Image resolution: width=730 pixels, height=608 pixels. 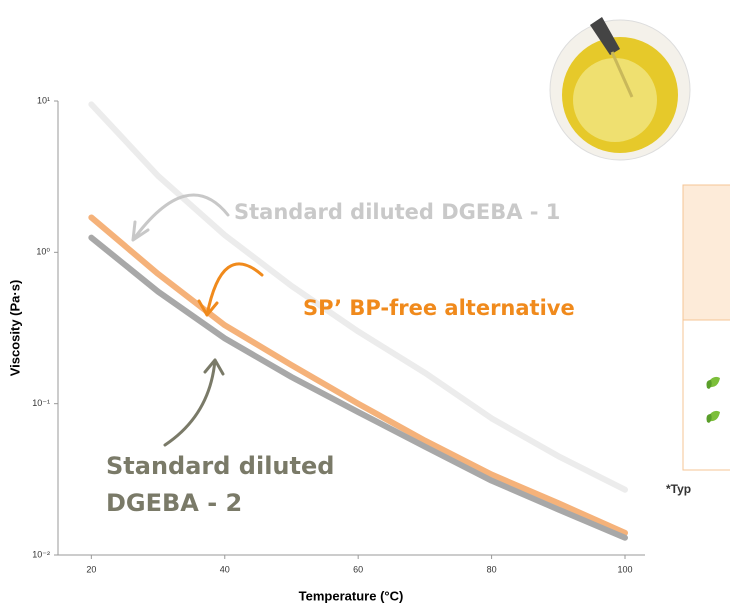 What do you see at coordinates (678, 489) in the screenshot?
I see `footnote: *Typ` at bounding box center [678, 489].